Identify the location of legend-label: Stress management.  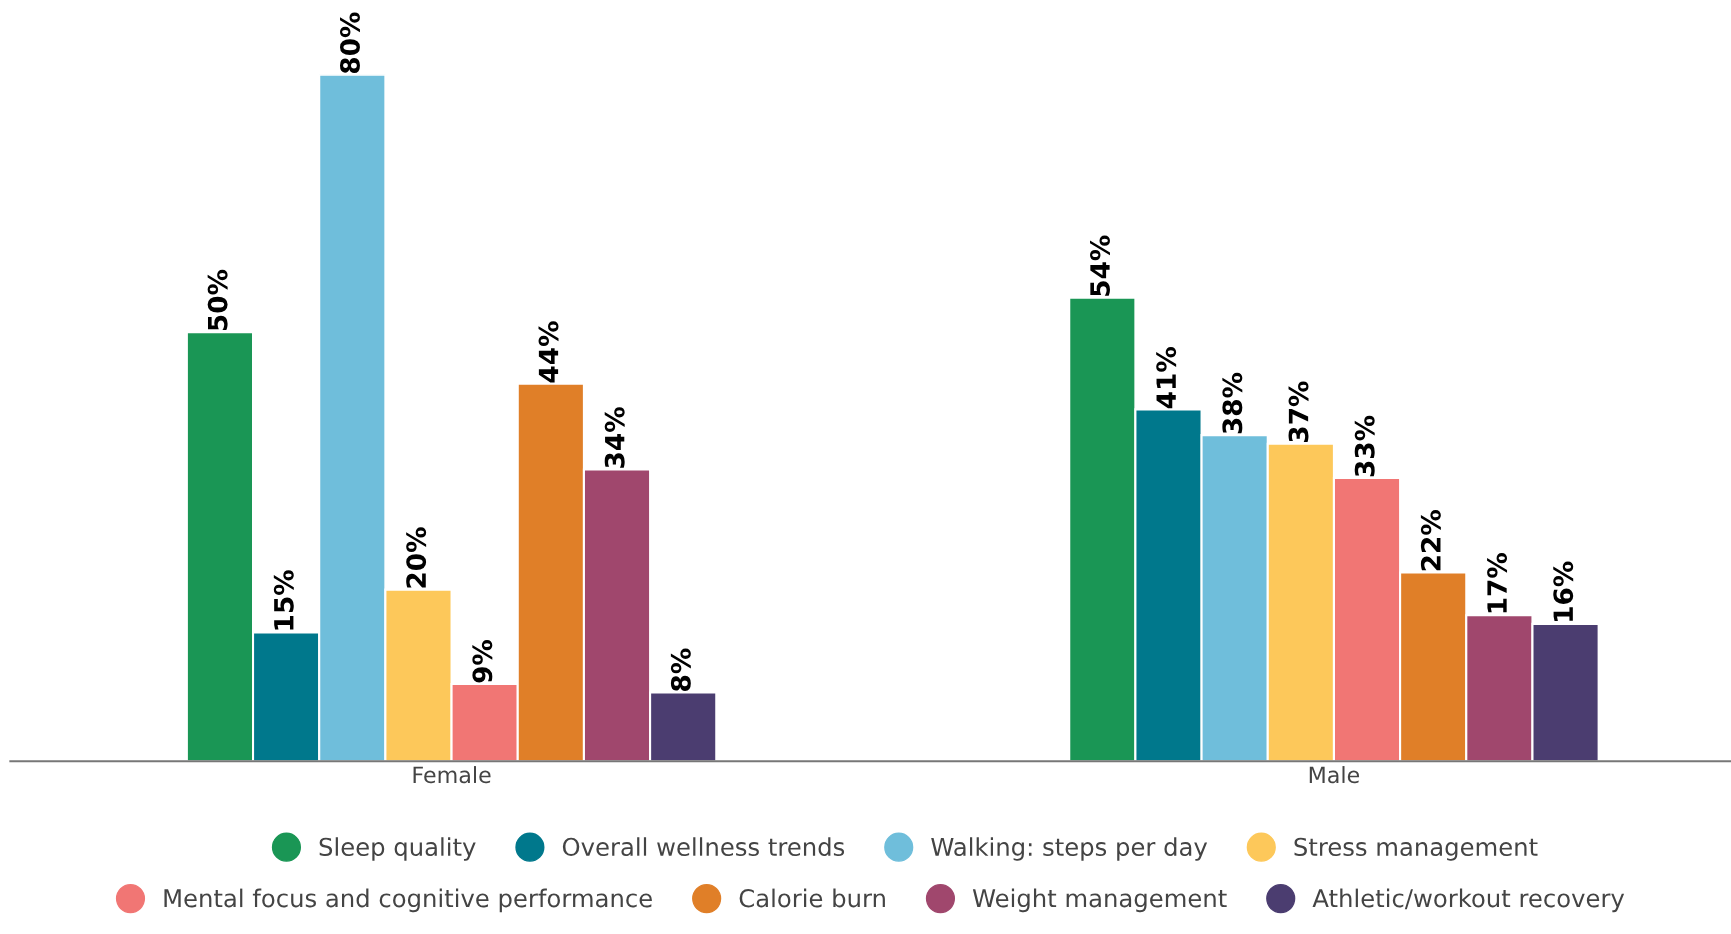
(1416, 849).